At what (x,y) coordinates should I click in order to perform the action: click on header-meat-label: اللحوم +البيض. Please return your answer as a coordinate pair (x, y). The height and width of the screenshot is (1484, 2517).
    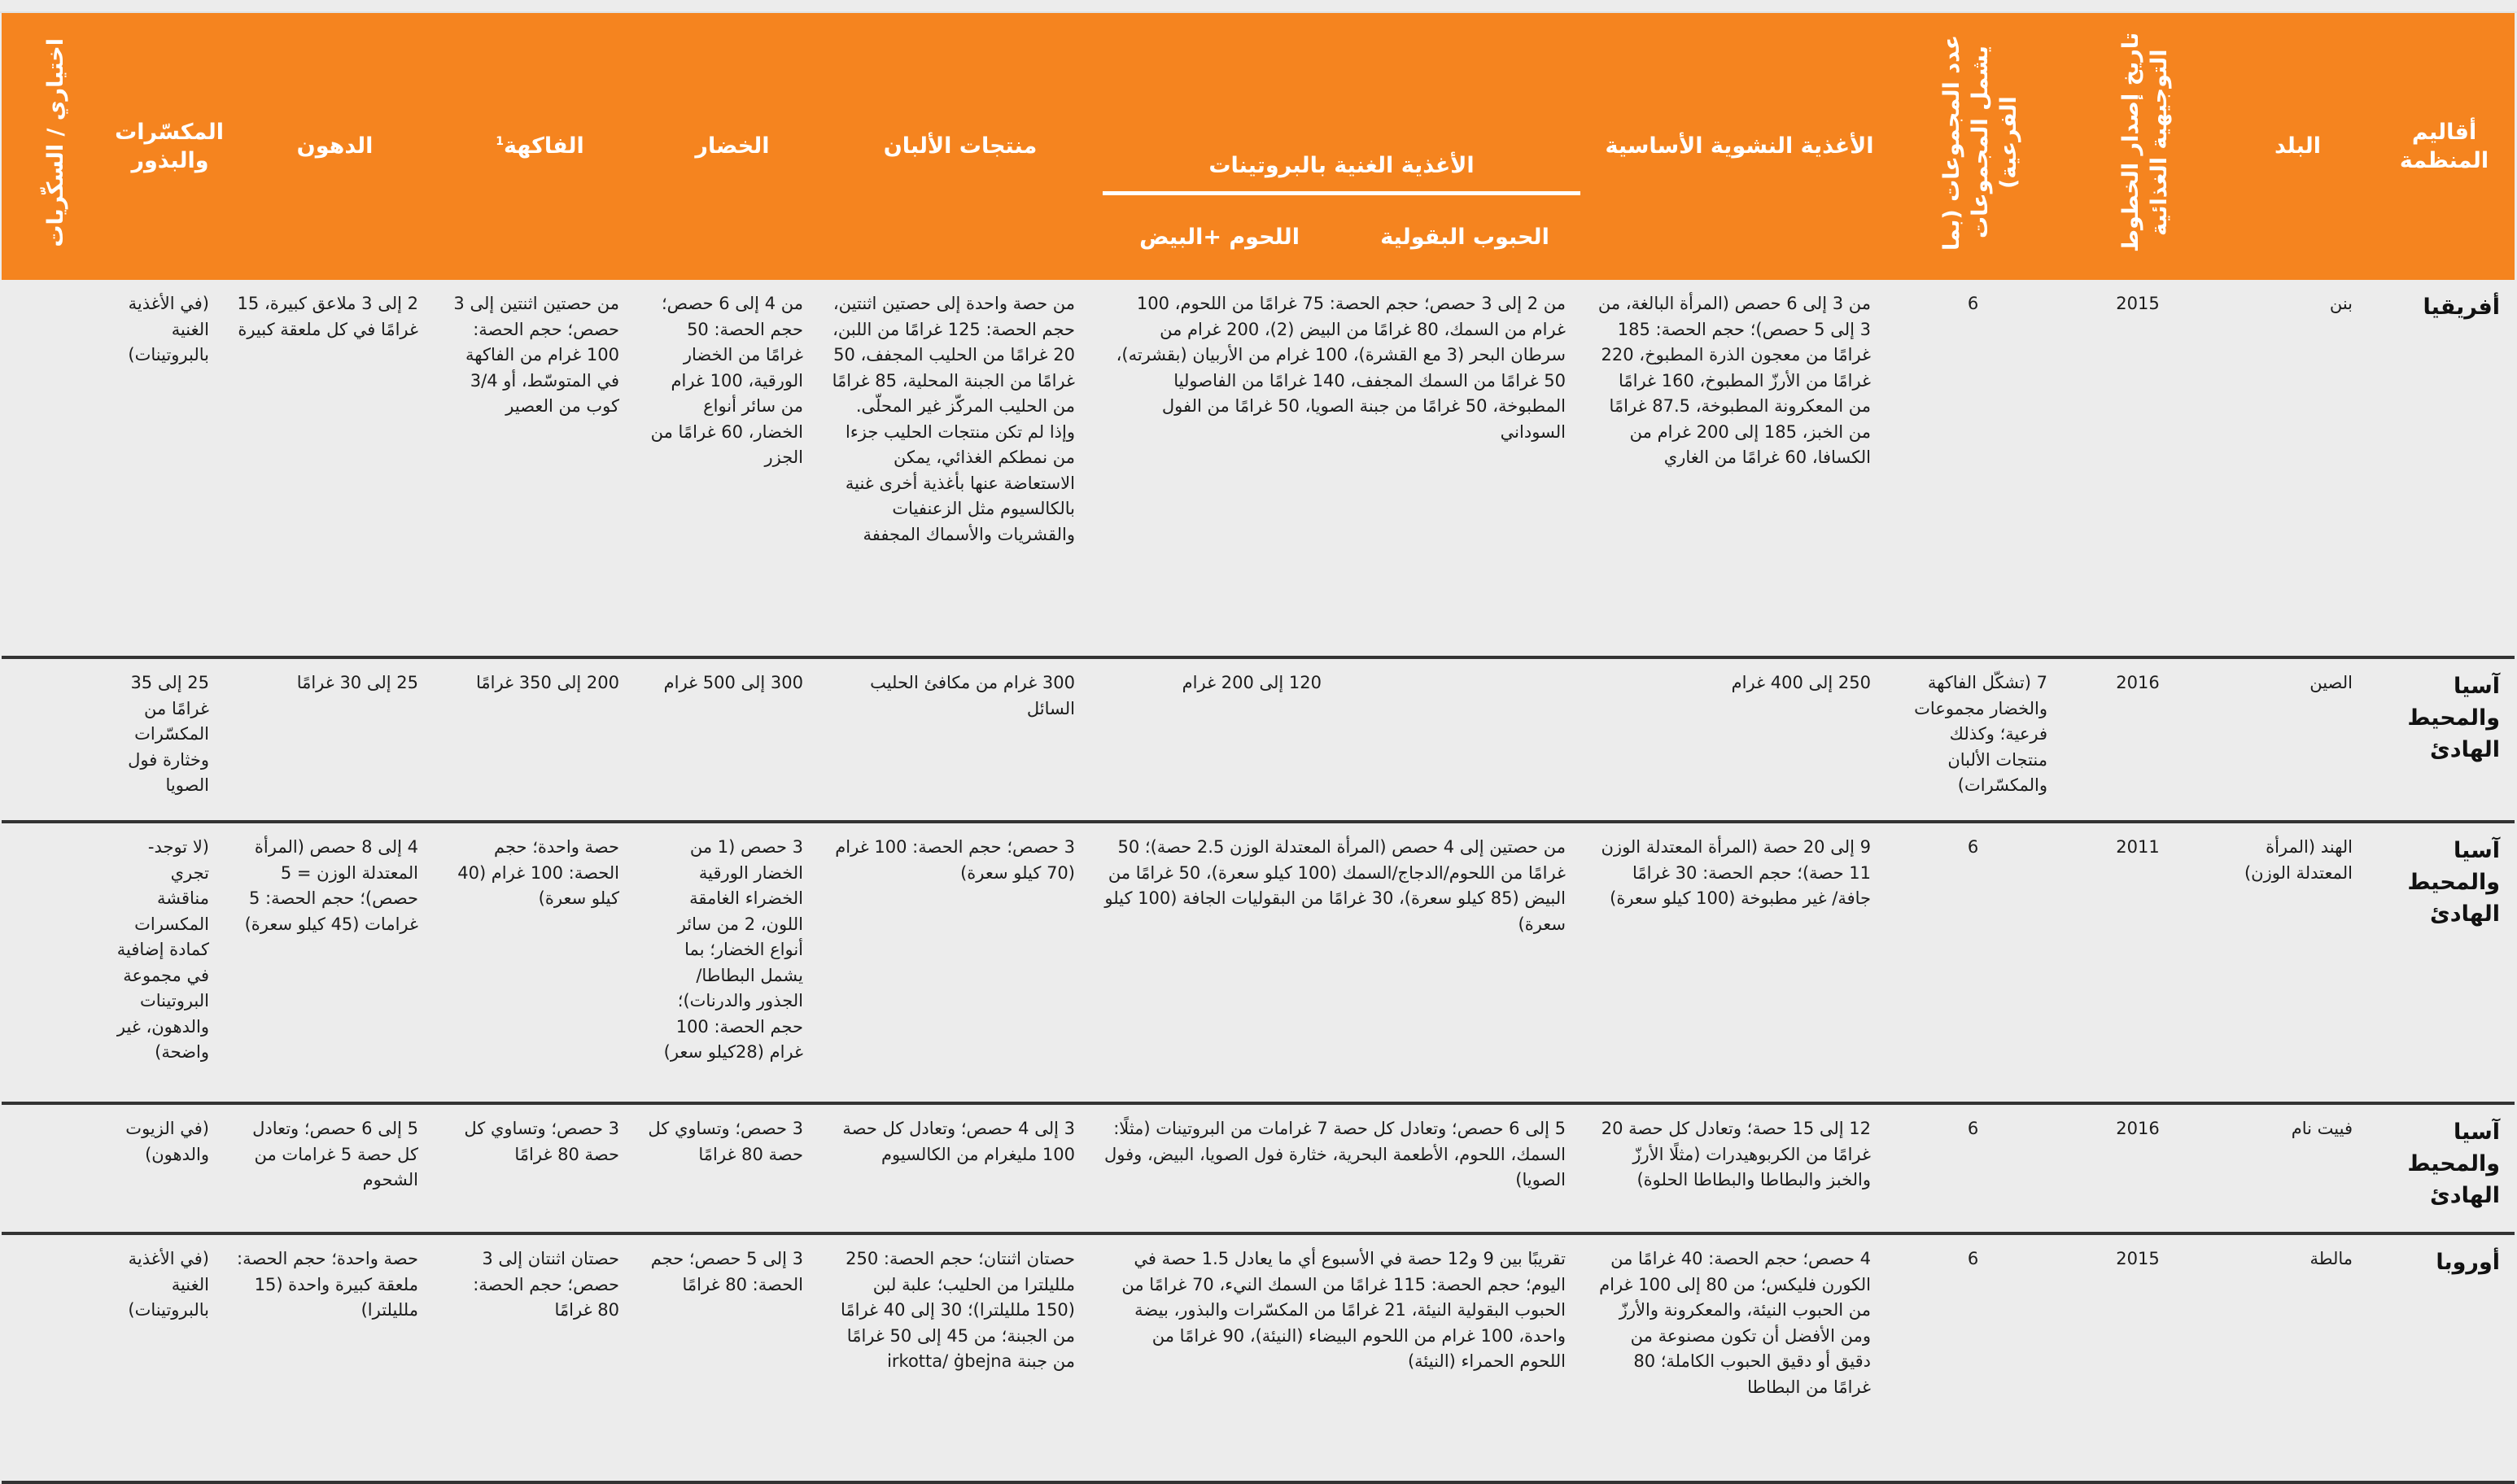
    Looking at the image, I should click on (1219, 238).